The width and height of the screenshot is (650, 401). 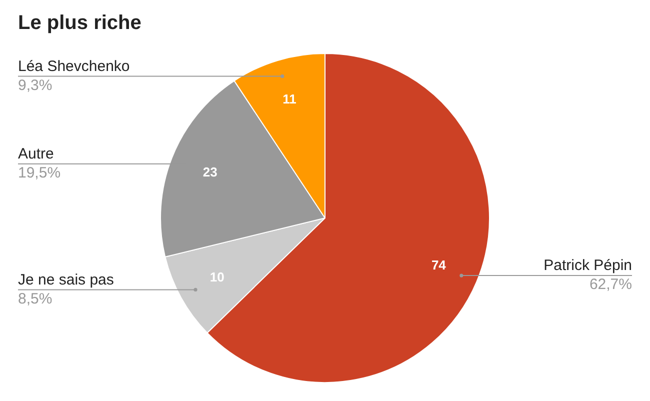 What do you see at coordinates (74, 66) in the screenshot?
I see `slice-label: Léa Shevchenko` at bounding box center [74, 66].